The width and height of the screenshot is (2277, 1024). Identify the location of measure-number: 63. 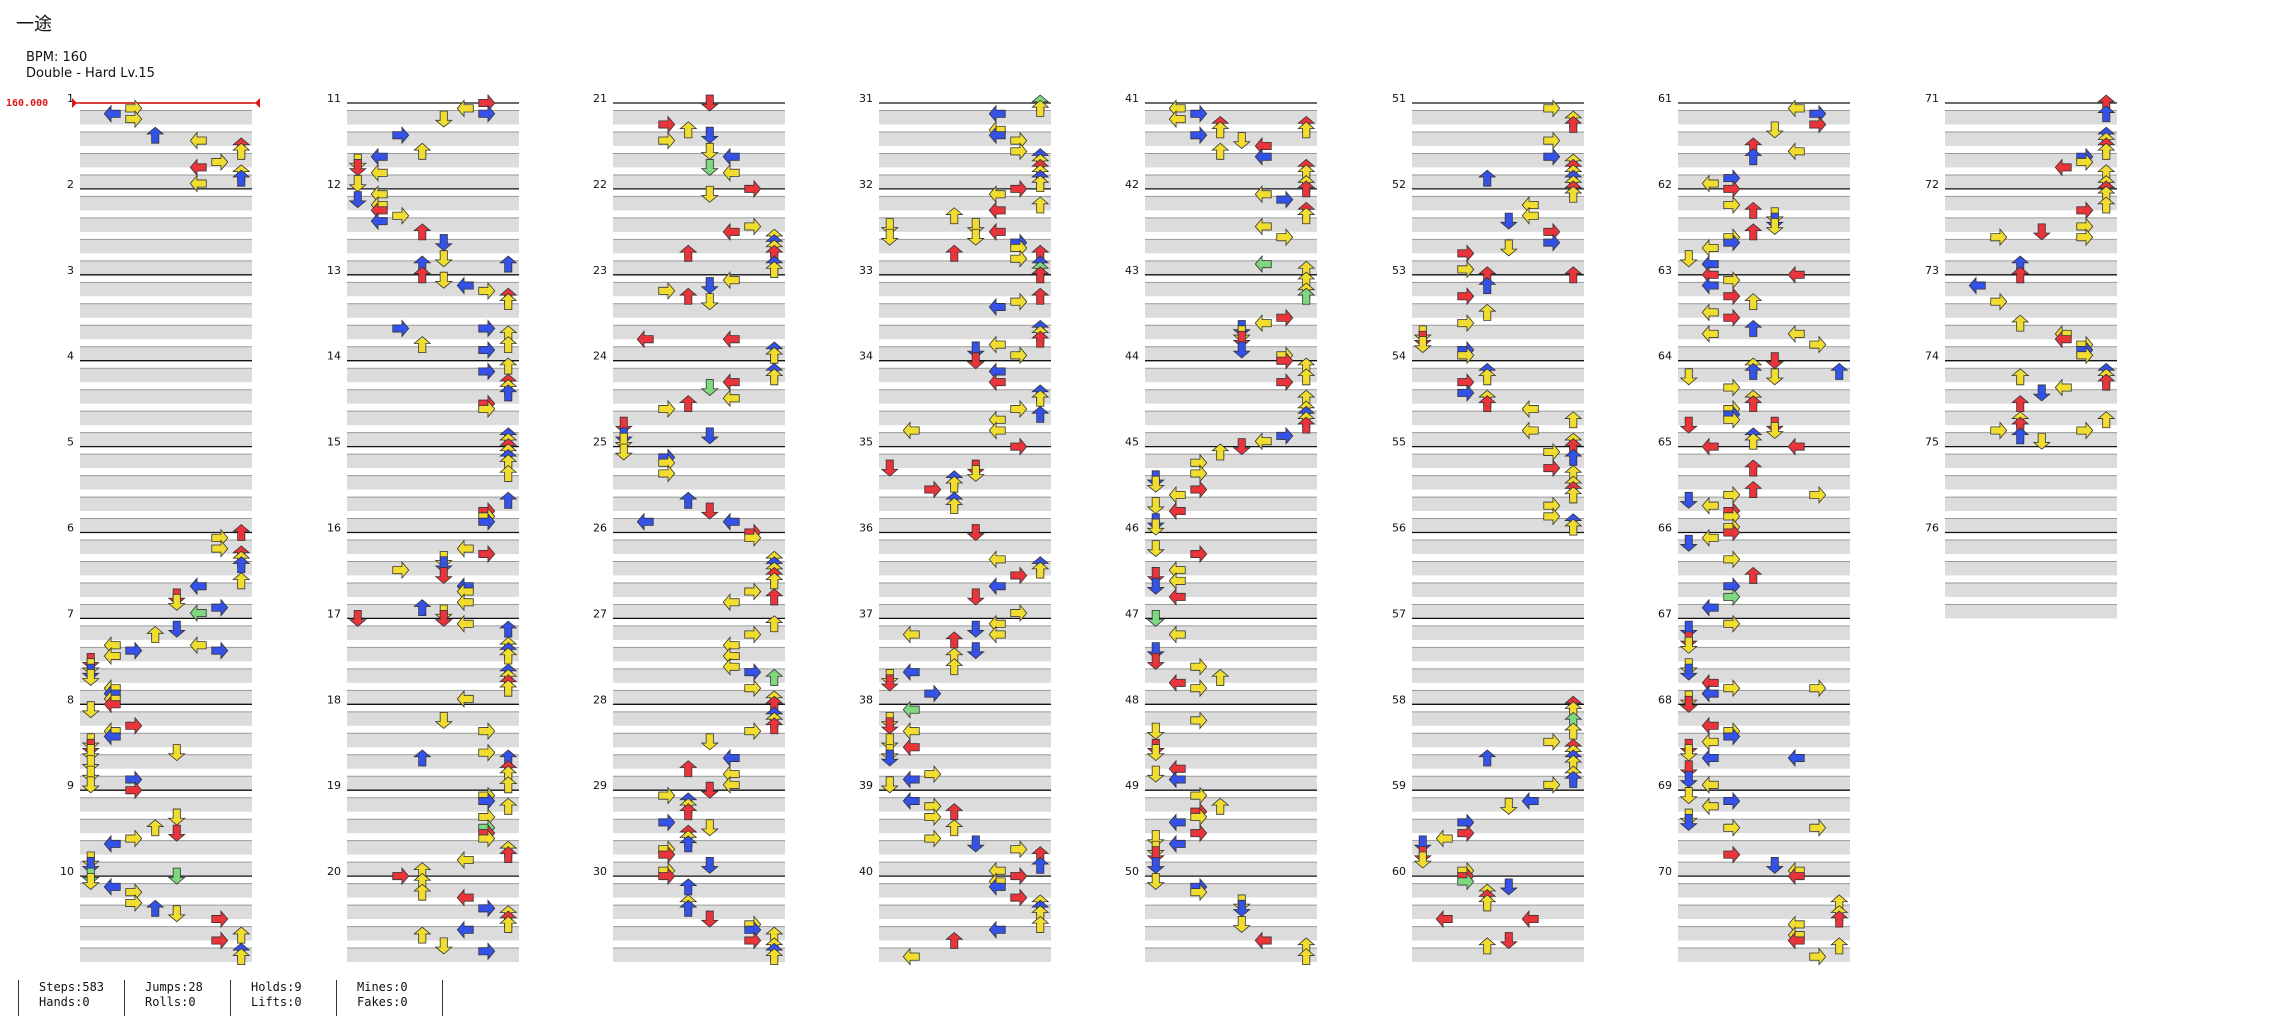
(1665, 270).